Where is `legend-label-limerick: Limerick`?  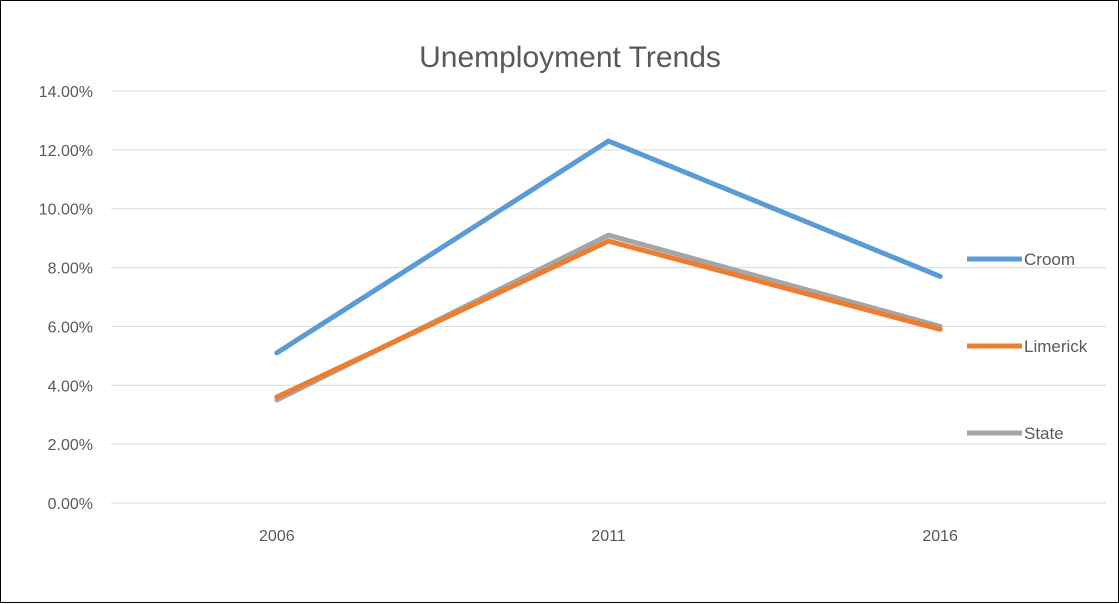 legend-label-limerick: Limerick is located at coordinates (1056, 346).